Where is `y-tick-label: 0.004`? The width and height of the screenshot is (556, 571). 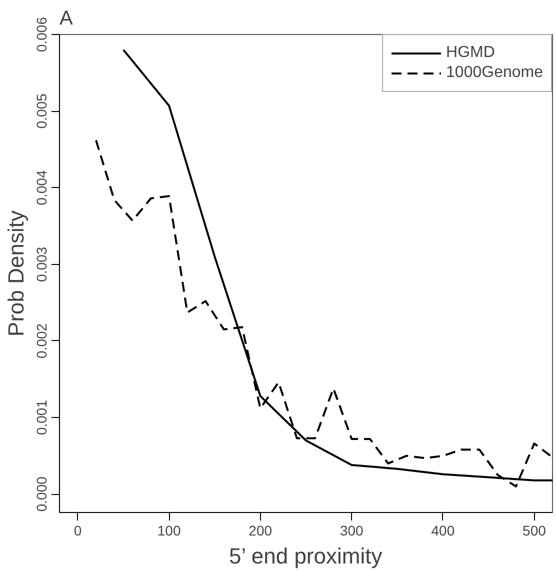
y-tick-label: 0.004 is located at coordinates (42, 188).